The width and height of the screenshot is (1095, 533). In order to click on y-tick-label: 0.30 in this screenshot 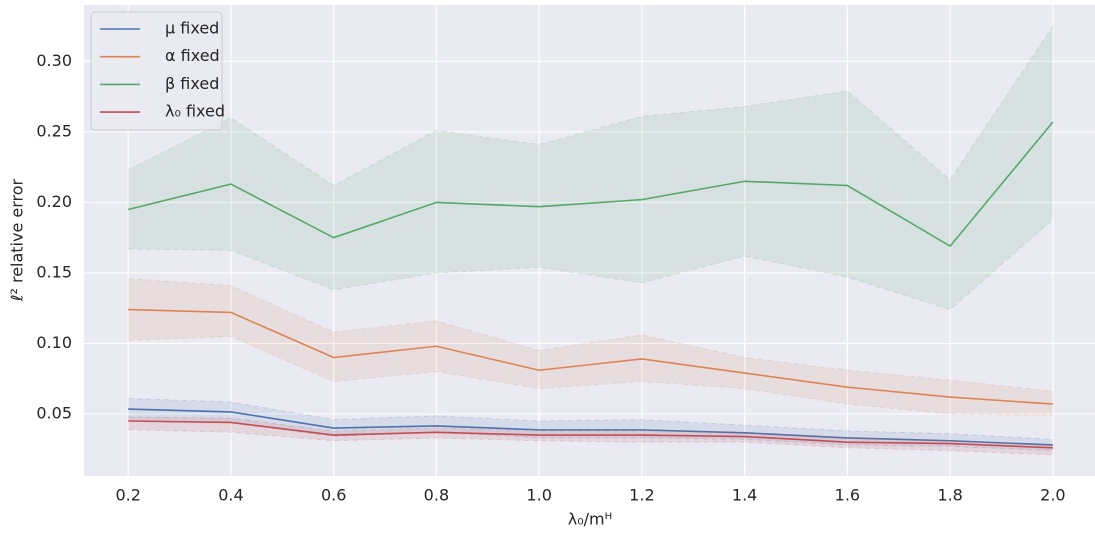, I will do `click(54, 60)`.